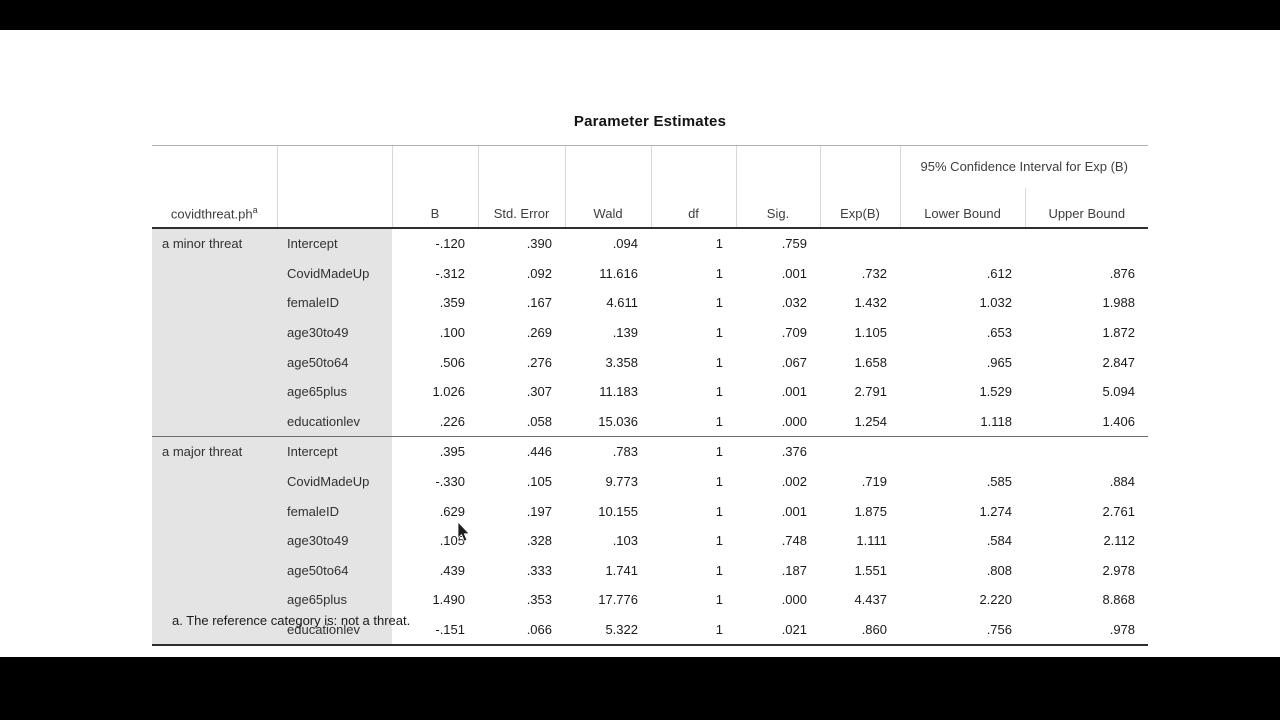 The height and width of the screenshot is (720, 1280). I want to click on value-cell: .066, so click(539, 630).